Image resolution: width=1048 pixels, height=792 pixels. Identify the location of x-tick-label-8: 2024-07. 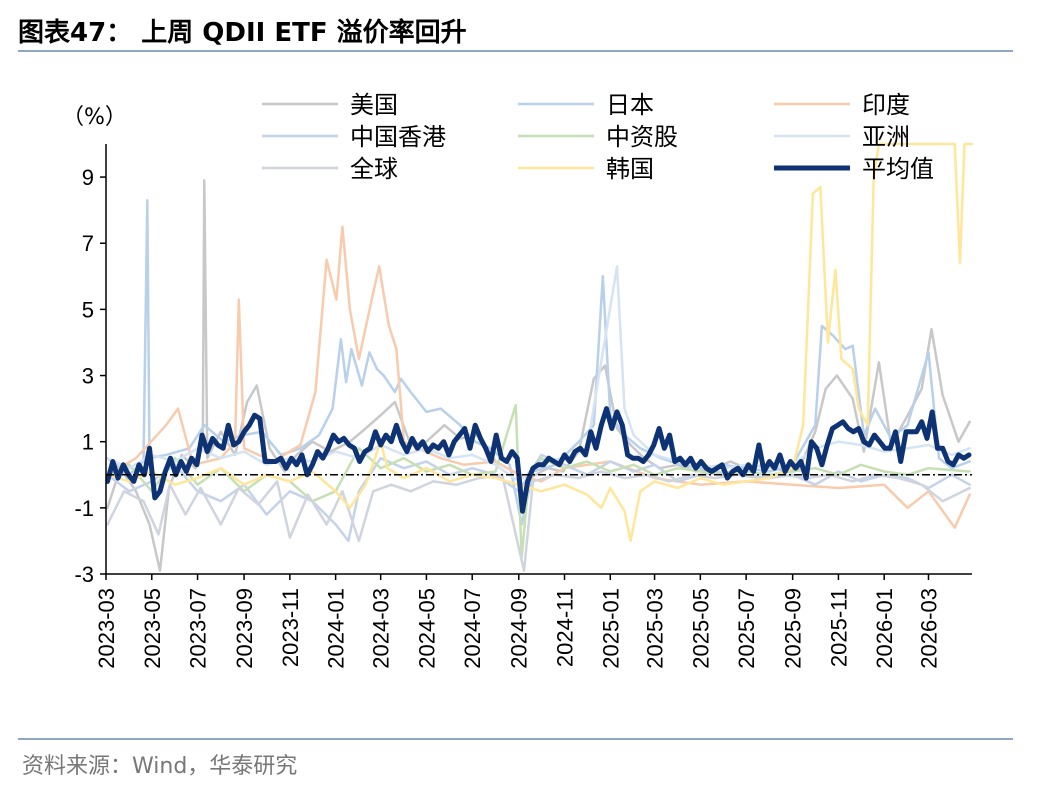
(472, 628).